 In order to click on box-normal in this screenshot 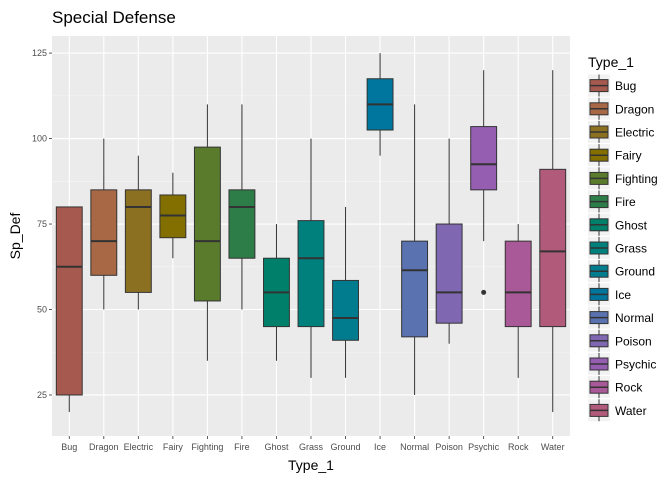, I will do `click(415, 249)`.